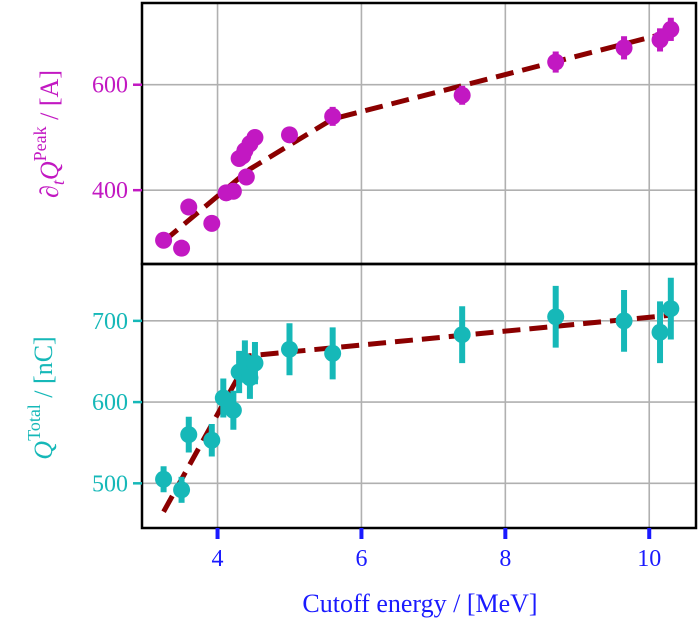  What do you see at coordinates (110, 86) in the screenshot?
I see `top-y-tick-label: 600` at bounding box center [110, 86].